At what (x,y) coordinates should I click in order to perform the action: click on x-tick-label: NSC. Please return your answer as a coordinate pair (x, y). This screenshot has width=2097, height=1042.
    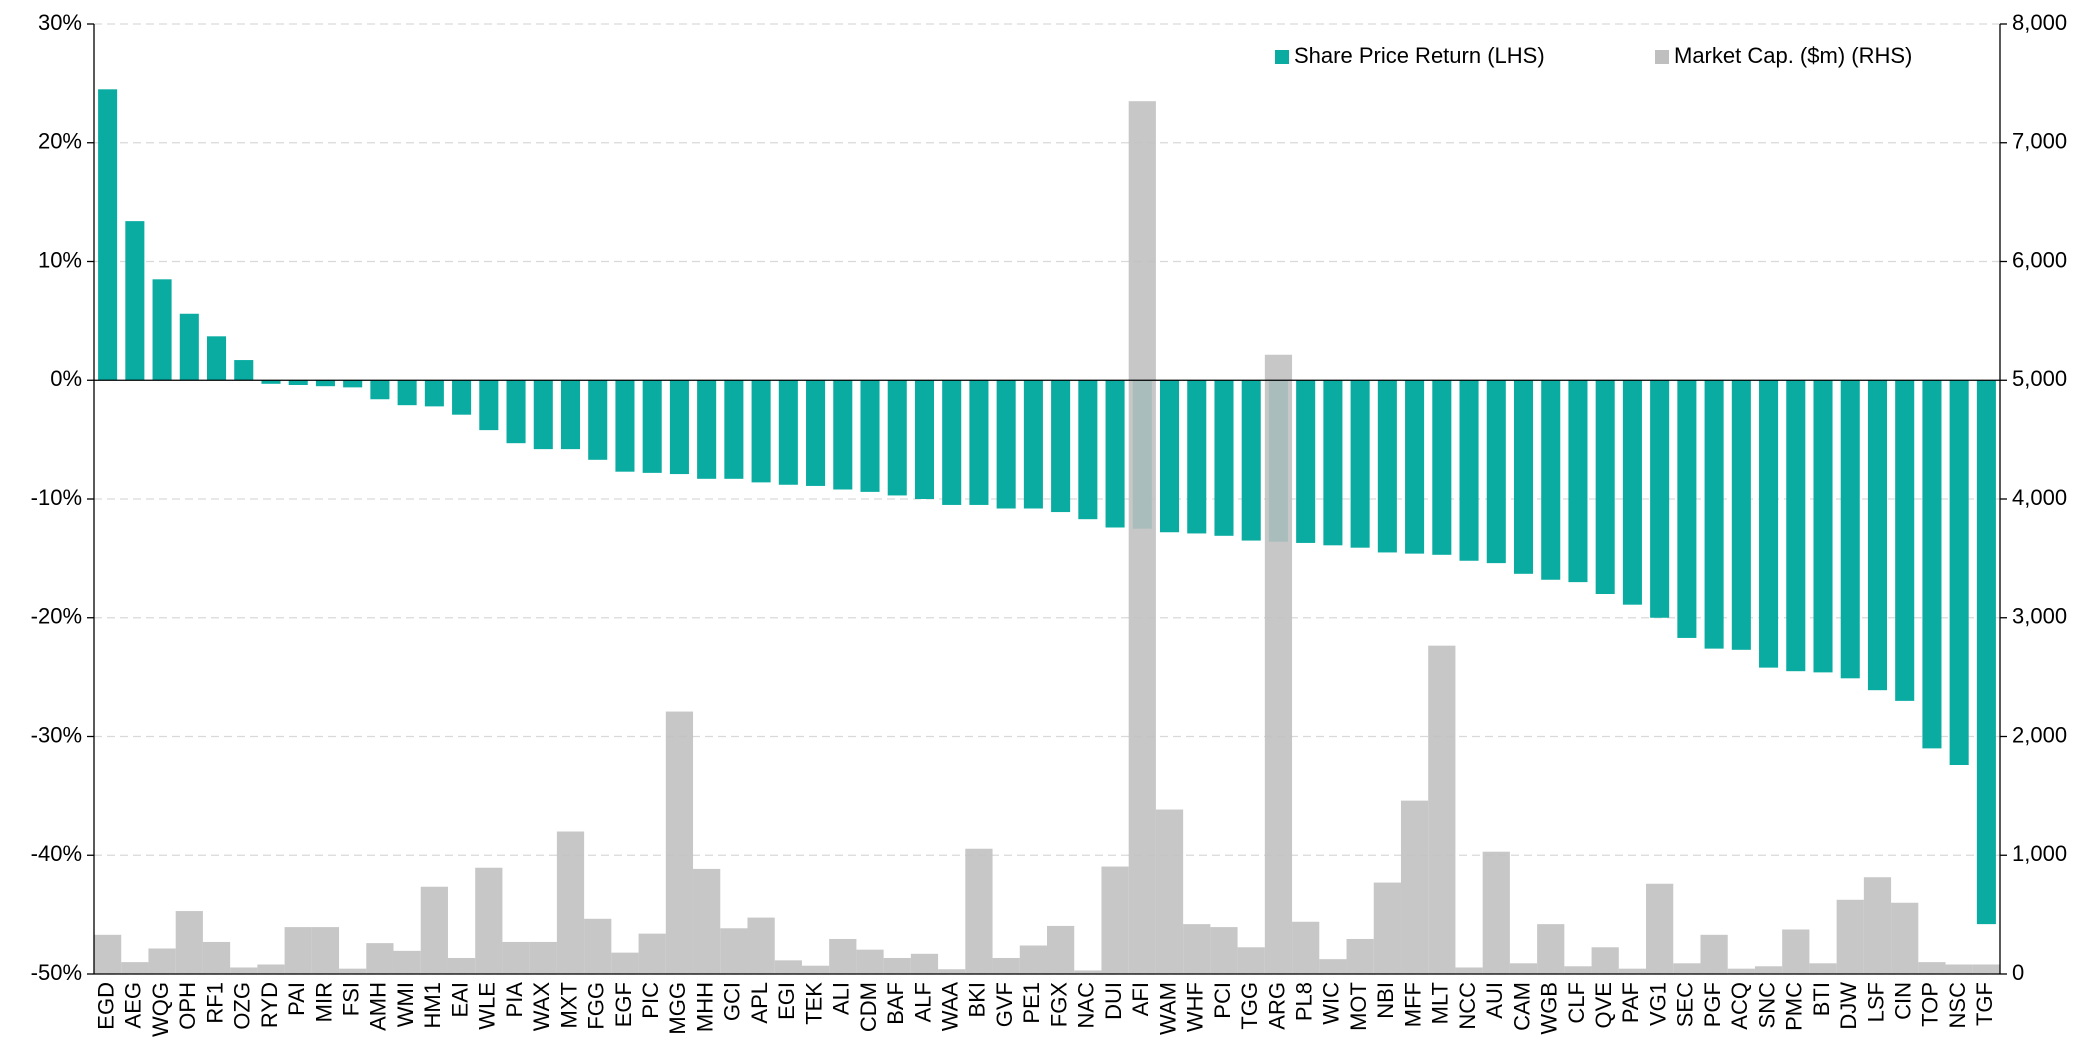
    Looking at the image, I should click on (1957, 1005).